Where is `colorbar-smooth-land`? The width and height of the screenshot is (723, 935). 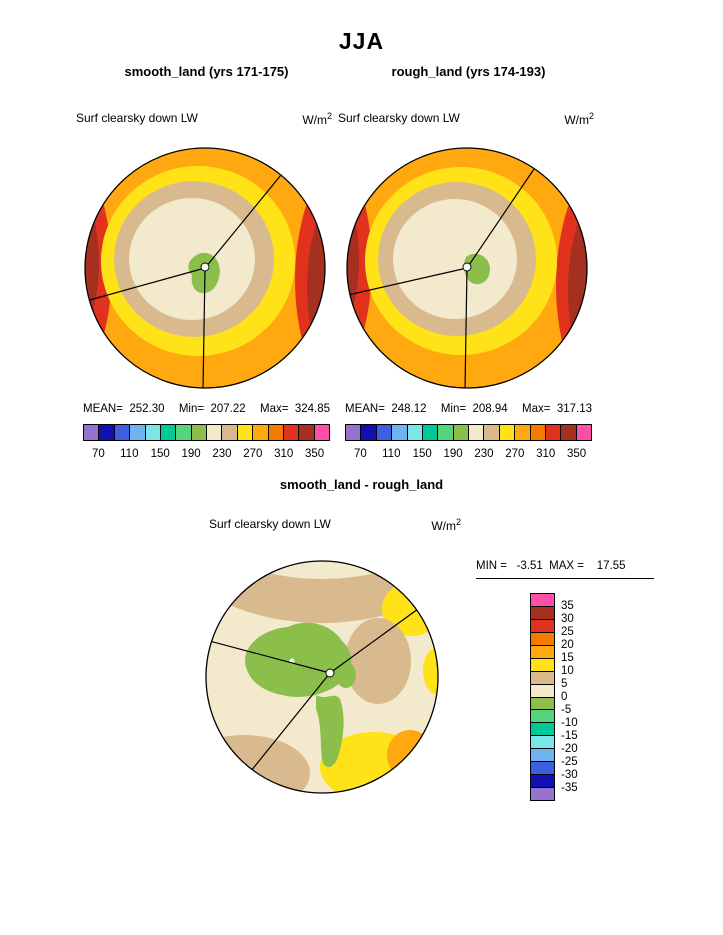
colorbar-smooth-land is located at coordinates (206, 432).